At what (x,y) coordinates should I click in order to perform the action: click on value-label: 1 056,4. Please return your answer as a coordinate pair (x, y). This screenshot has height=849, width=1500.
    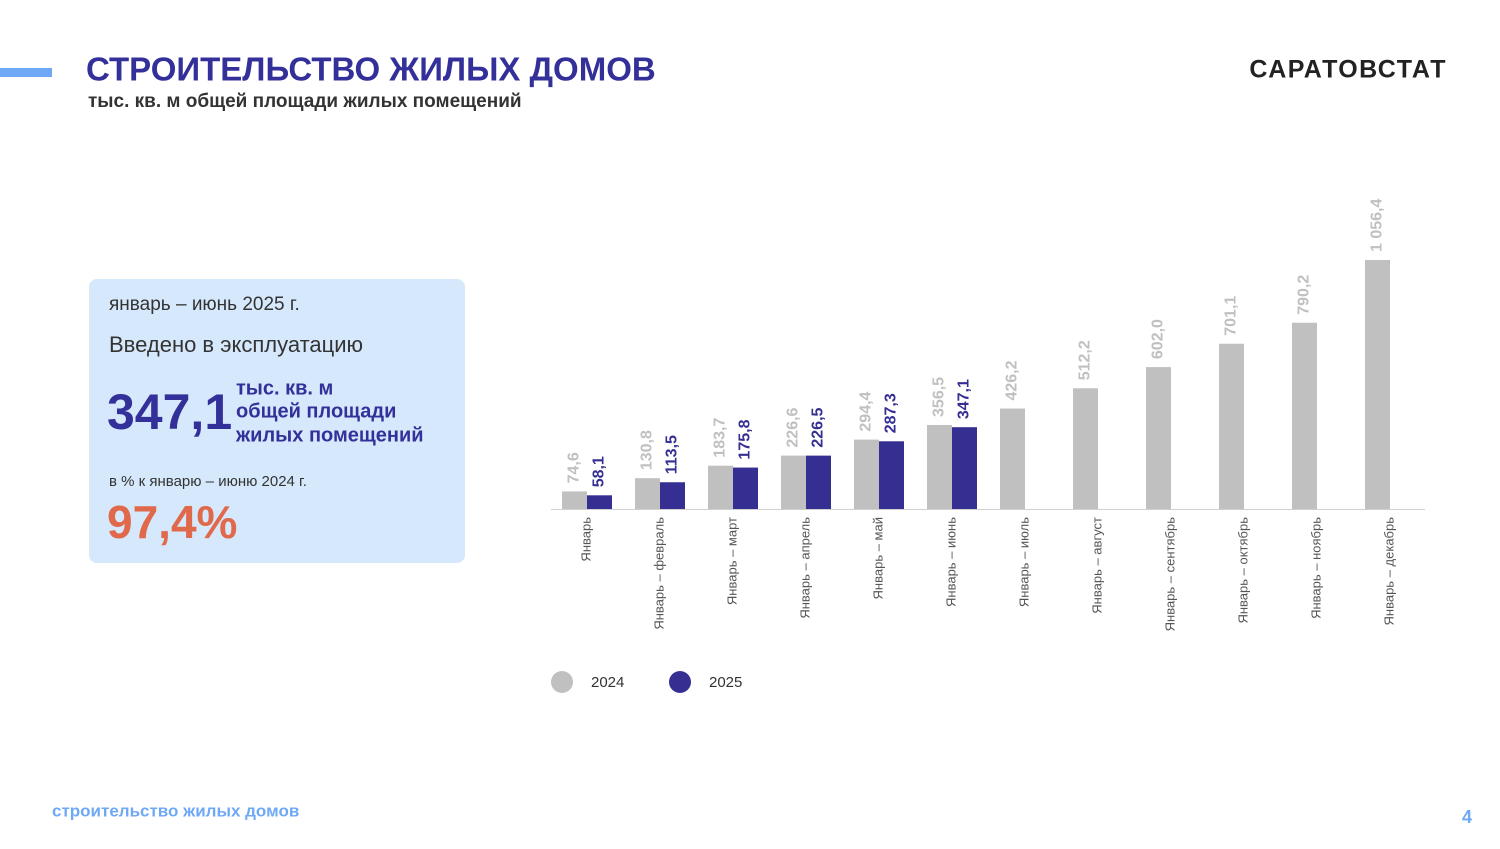
    Looking at the image, I should click on (1377, 225).